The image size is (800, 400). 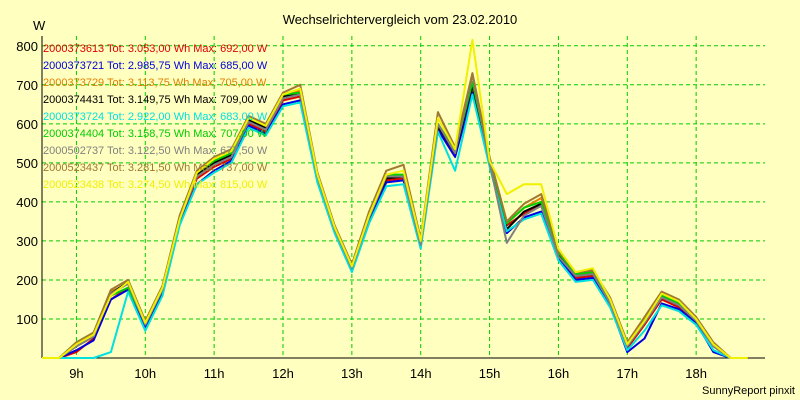 I want to click on y-tick-label: 200, so click(x=27, y=280).